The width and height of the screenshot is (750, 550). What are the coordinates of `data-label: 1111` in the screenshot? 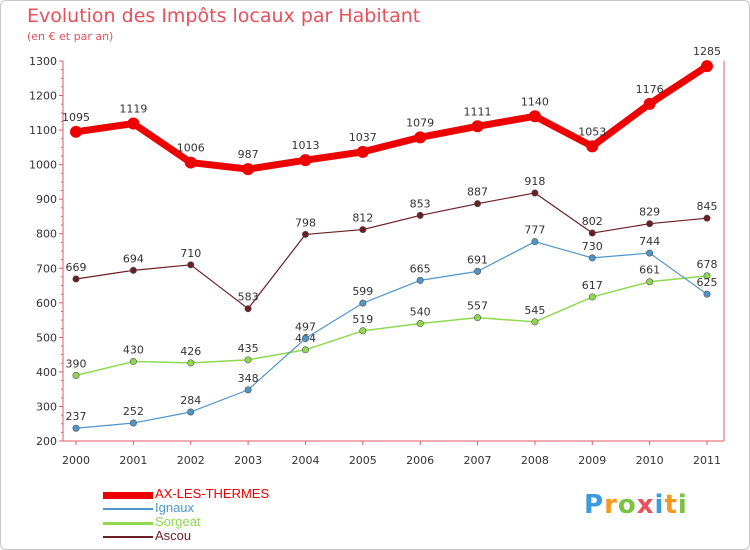 It's located at (478, 111).